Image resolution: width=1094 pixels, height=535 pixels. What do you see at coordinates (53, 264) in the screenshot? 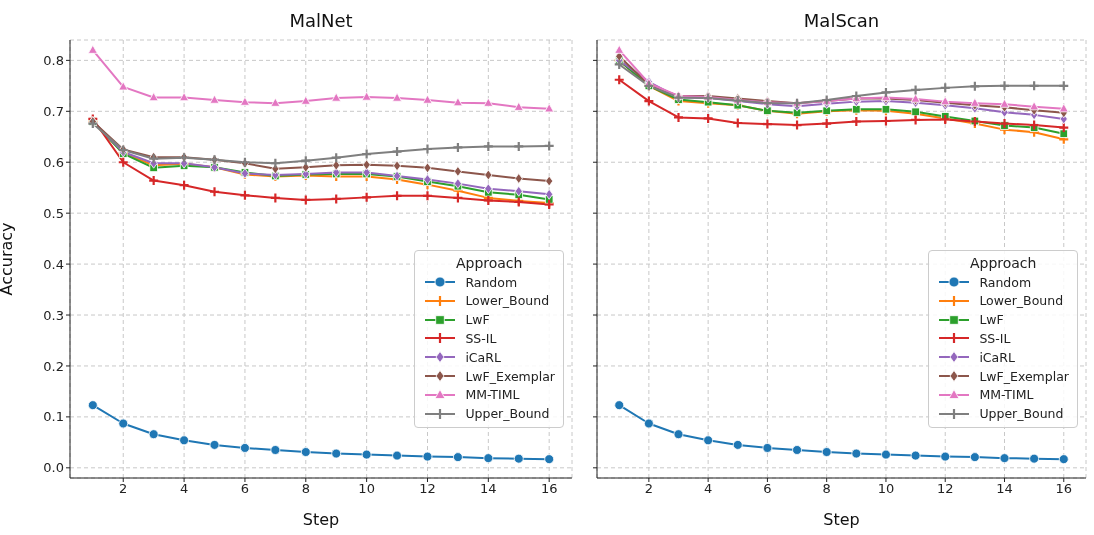
I see `y-tick-label: 0.4` at bounding box center [53, 264].